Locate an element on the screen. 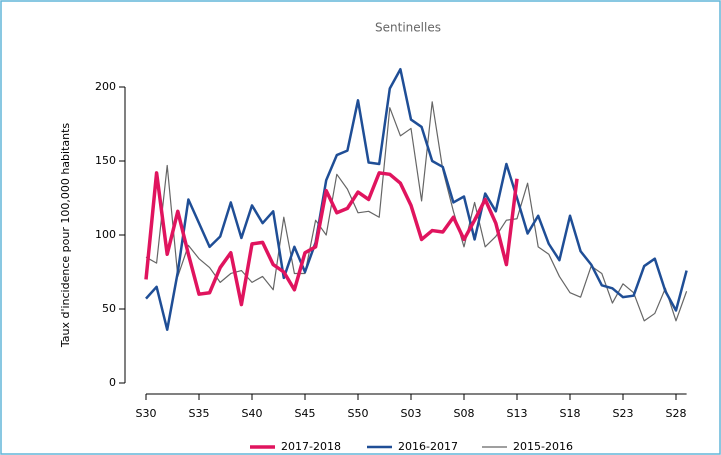 The width and height of the screenshot is (721, 455). x-tick-label: S28 is located at coordinates (676, 413).